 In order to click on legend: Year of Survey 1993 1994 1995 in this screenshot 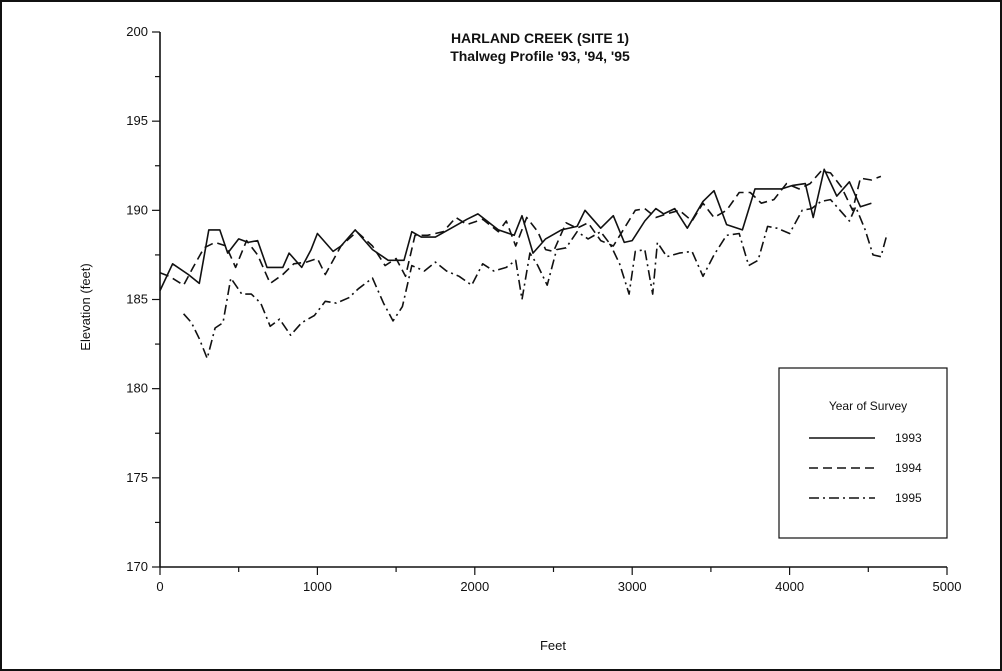, I will do `click(863, 453)`.